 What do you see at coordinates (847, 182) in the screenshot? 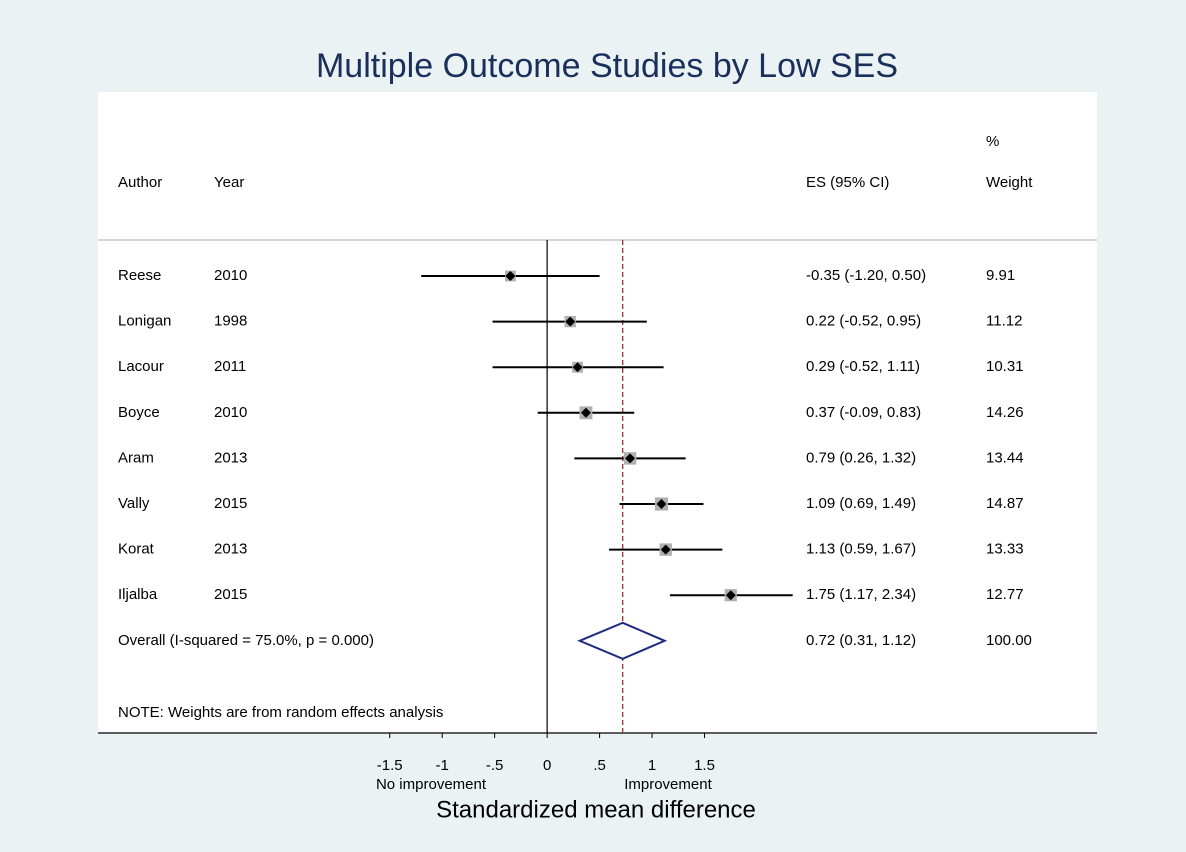
I see `header: ES (95% CI)` at bounding box center [847, 182].